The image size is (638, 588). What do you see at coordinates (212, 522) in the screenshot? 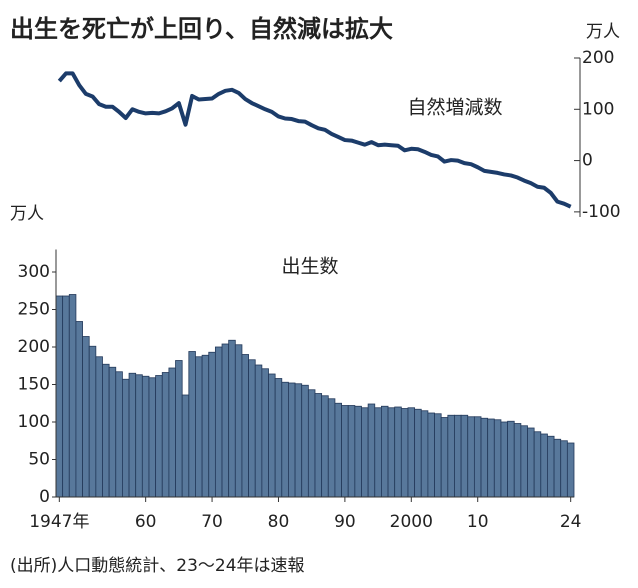
I see `x-tick-label: 70` at bounding box center [212, 522].